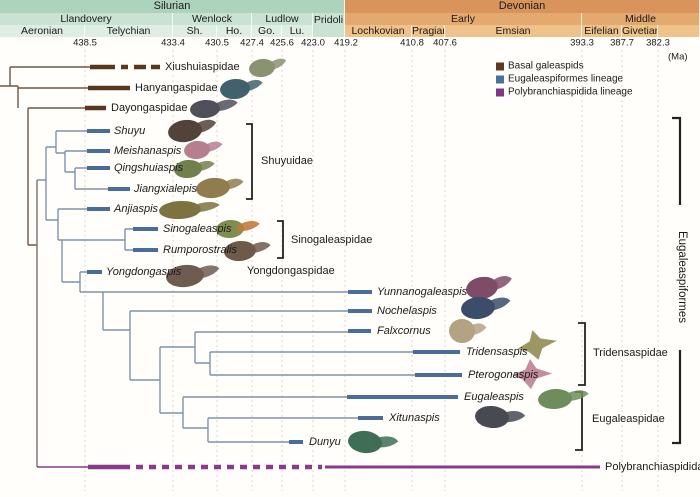 This screenshot has width=700, height=497. Describe the element at coordinates (332, 240) in the screenshot. I see `clade-label-sinogaleaspidae: Sinogaleaspidae` at that location.